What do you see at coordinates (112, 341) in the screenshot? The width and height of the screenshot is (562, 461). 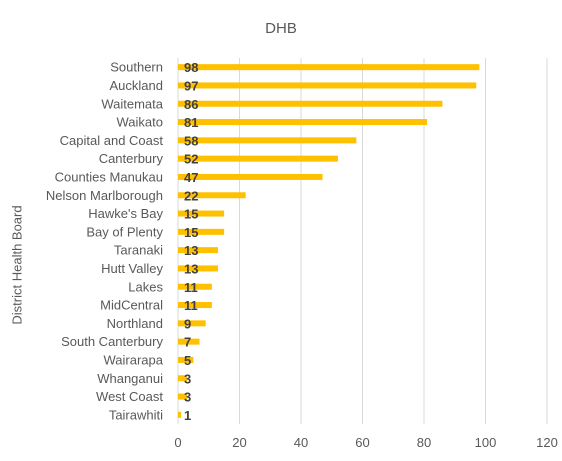 I see `category-label-south-canterbury: South Canterbury` at bounding box center [112, 341].